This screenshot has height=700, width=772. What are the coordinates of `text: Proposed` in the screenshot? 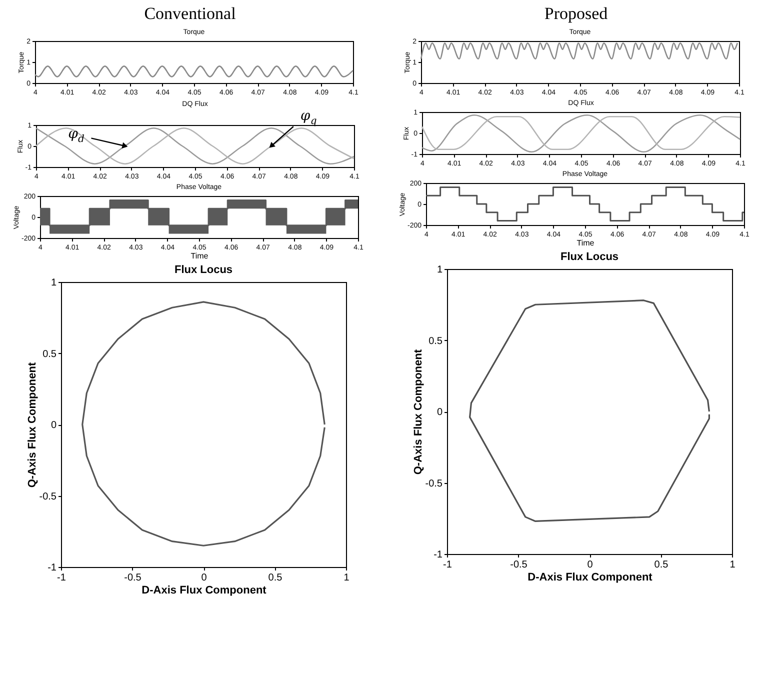 It's located at (576, 14).